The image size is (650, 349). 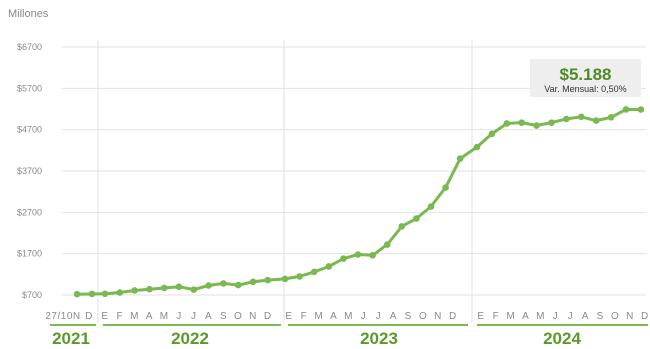 What do you see at coordinates (190, 338) in the screenshot?
I see `year-label: 2022` at bounding box center [190, 338].